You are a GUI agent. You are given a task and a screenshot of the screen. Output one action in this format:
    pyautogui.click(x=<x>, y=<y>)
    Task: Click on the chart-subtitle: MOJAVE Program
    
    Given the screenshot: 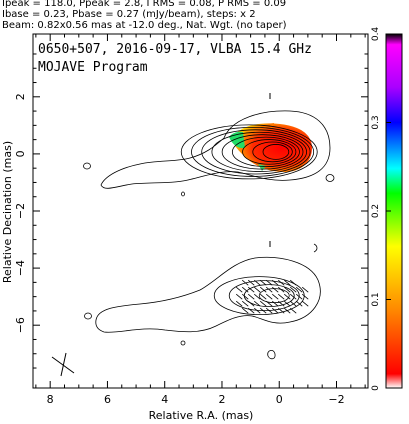 What is the action you would take?
    pyautogui.click(x=93, y=67)
    